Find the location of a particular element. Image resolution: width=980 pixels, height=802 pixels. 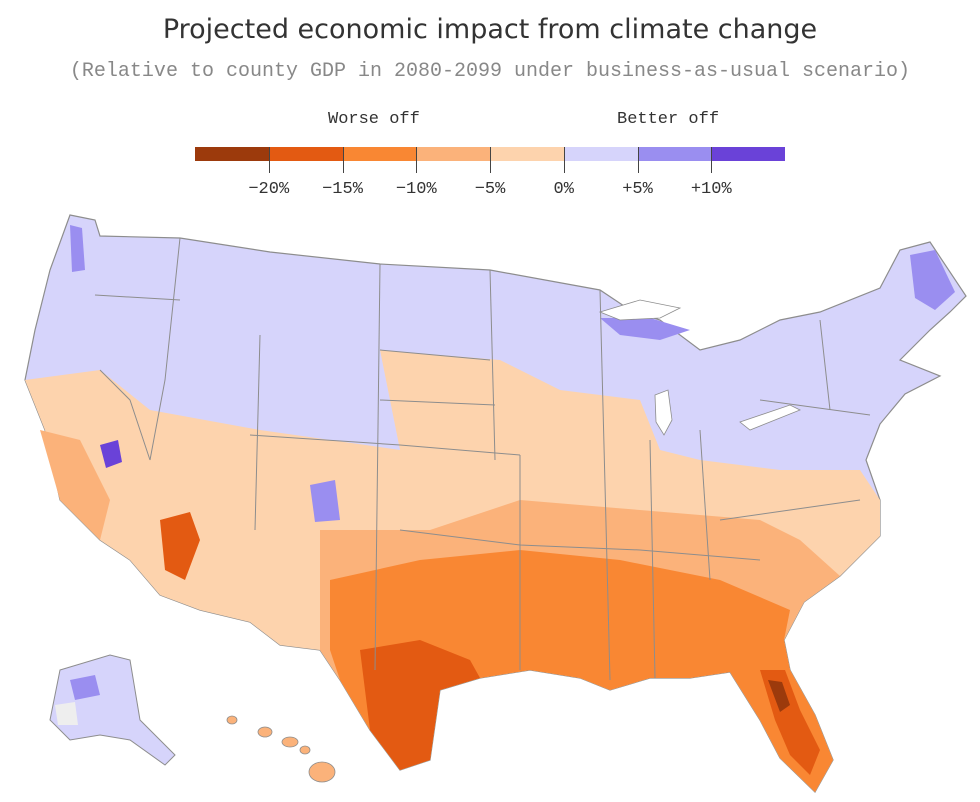

region-arizona-severe is located at coordinates (180, 546).